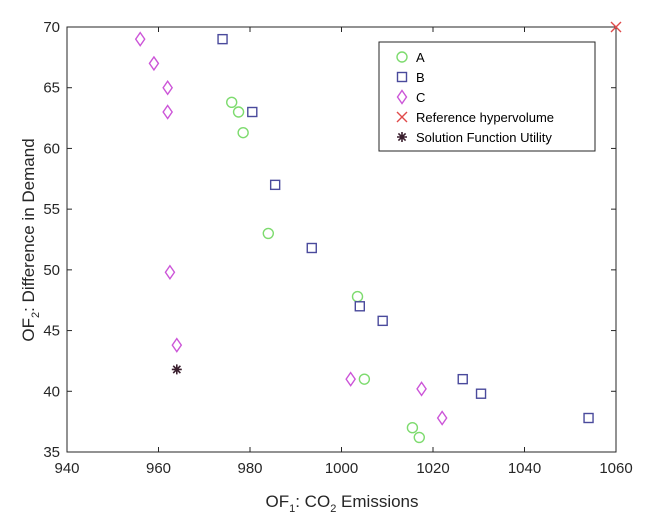  I want to click on x-axis-label-suffix: Emissions, so click(377, 501).